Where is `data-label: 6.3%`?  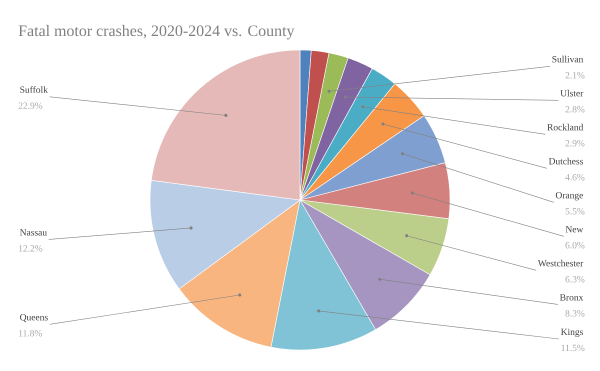
data-label: 6.3% is located at coordinates (575, 279).